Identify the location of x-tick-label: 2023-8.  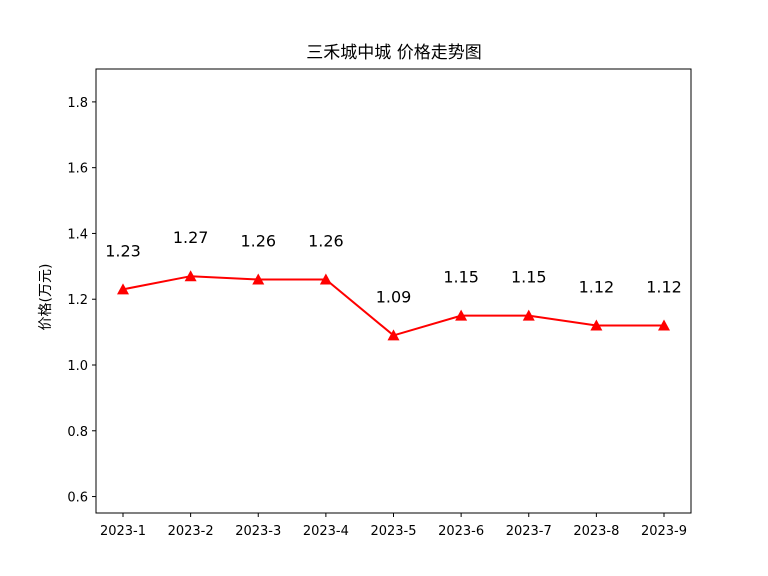
(596, 531).